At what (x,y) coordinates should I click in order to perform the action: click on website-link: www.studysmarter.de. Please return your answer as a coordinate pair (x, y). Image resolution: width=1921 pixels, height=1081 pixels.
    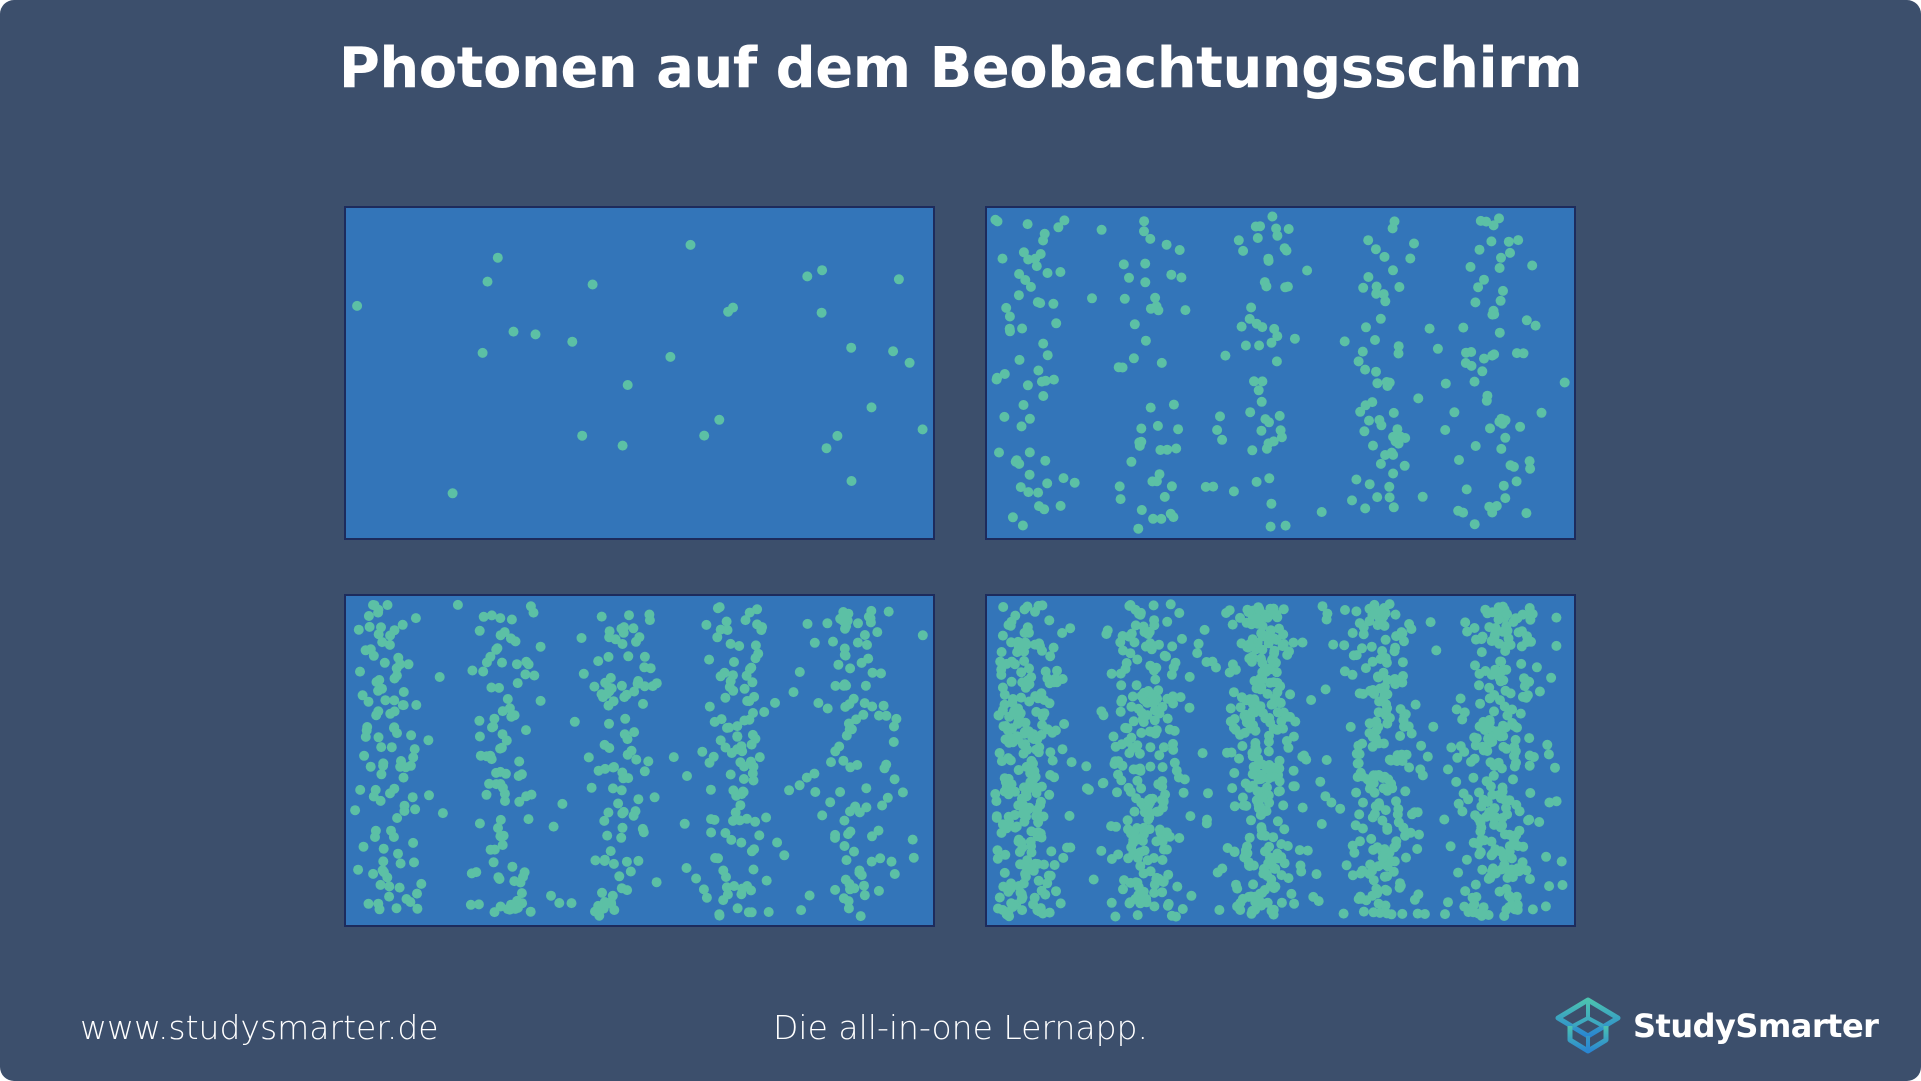
    Looking at the image, I should click on (259, 1027).